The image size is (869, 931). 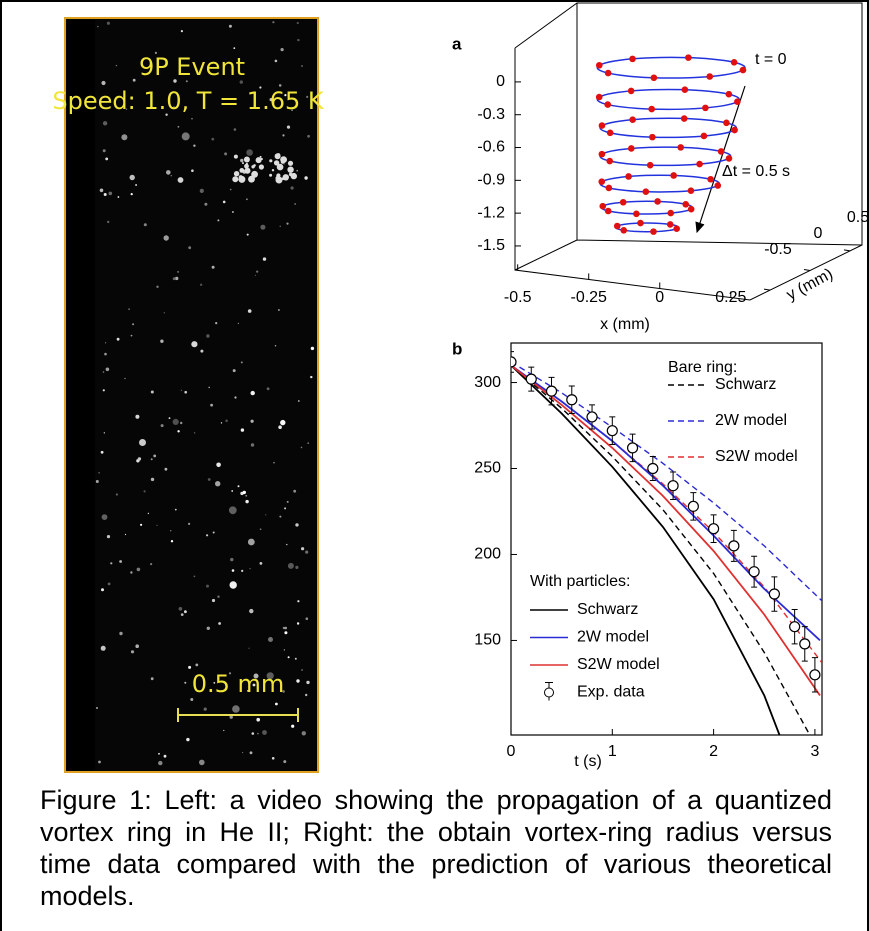 I want to click on video-title: 9P Event, so click(x=192, y=67).